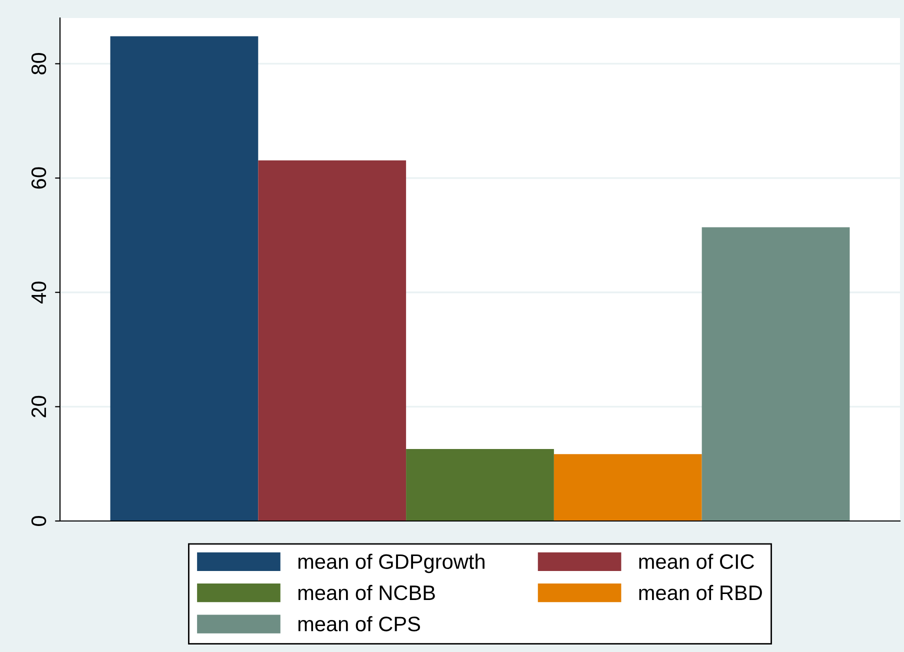  I want to click on y-tick-label: 0, so click(38, 521).